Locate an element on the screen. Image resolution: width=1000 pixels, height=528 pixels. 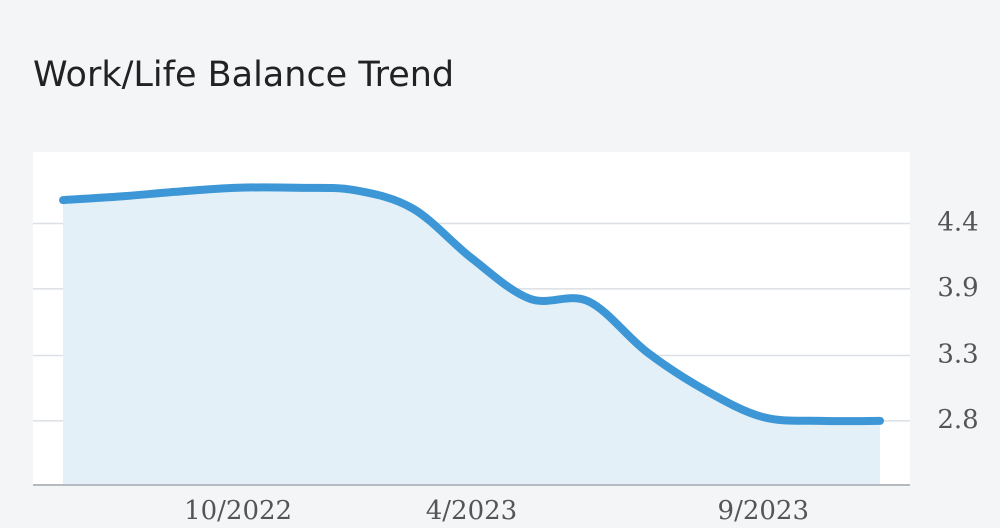
x-tick-label: 9/2023 is located at coordinates (763, 511).